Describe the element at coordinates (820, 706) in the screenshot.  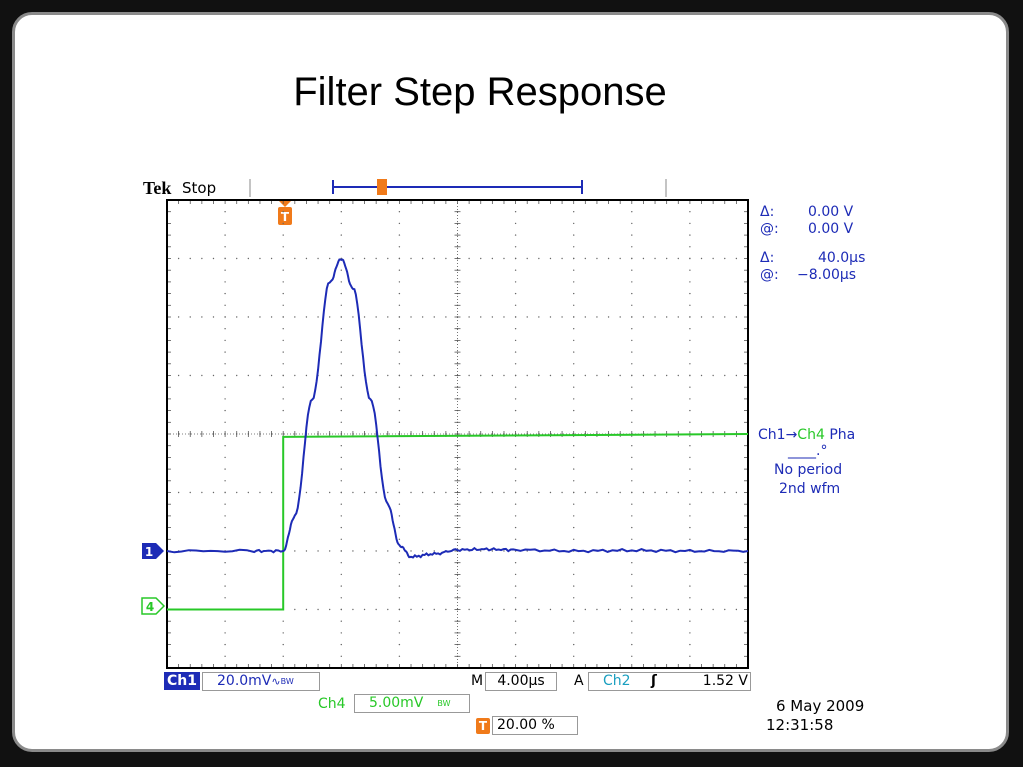
I see `date-readout: 6 May 2009` at that location.